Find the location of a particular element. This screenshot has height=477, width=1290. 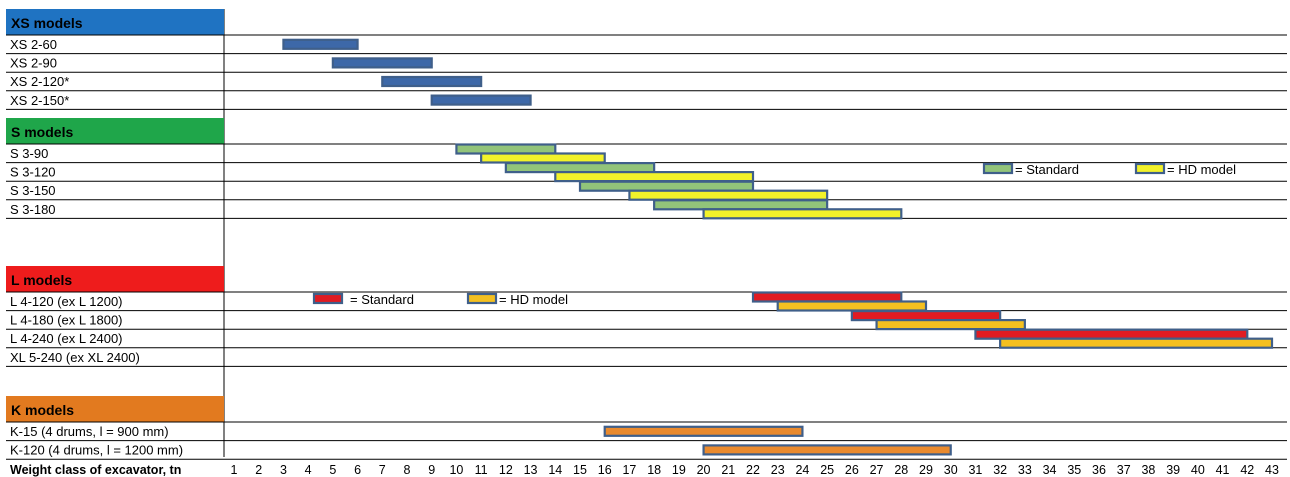

row-label: XL 5-240 (ex XL 2400) is located at coordinates (75, 357).